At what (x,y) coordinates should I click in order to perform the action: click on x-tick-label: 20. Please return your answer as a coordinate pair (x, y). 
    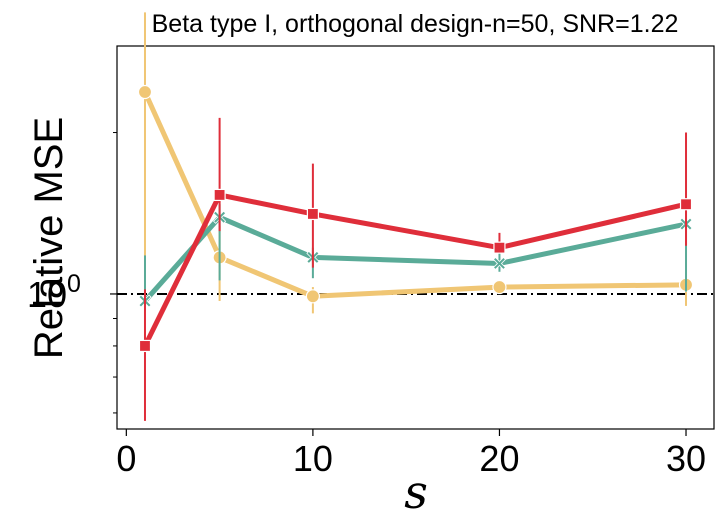
    Looking at the image, I should click on (499, 458).